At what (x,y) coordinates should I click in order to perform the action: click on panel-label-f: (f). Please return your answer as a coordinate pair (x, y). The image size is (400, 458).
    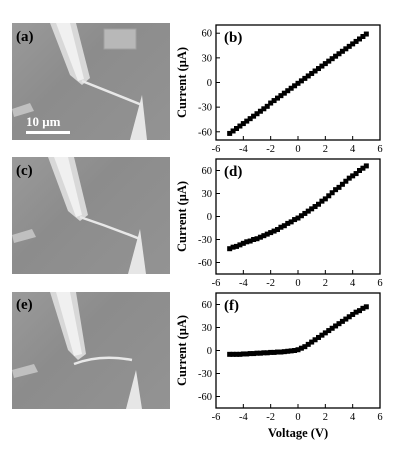
    Looking at the image, I should click on (231, 306).